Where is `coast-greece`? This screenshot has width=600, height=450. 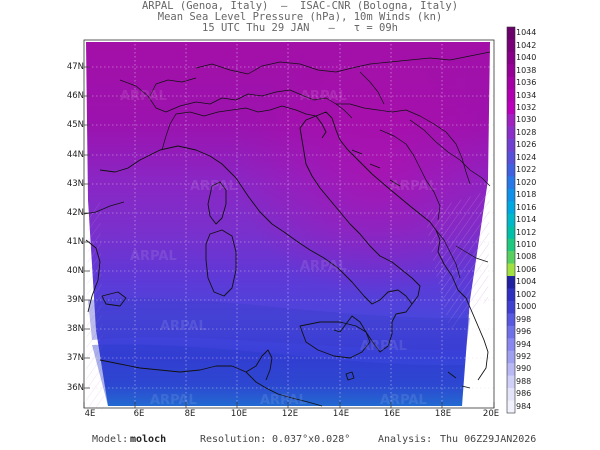 coast-greece is located at coordinates (473, 335).